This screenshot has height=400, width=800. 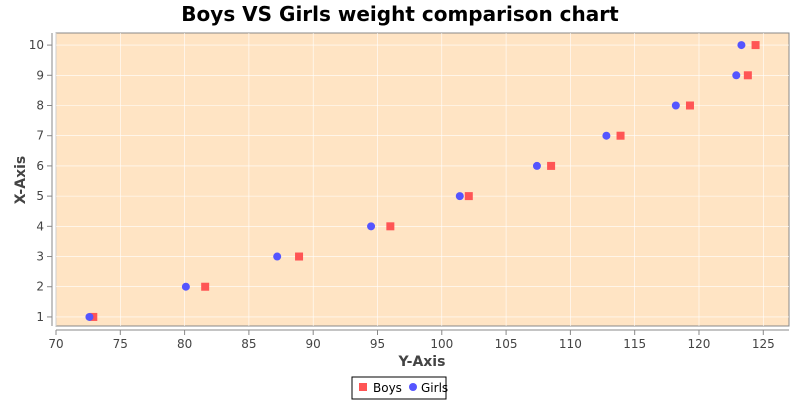 What do you see at coordinates (36, 45) in the screenshot?
I see `y-tick-label: 10` at bounding box center [36, 45].